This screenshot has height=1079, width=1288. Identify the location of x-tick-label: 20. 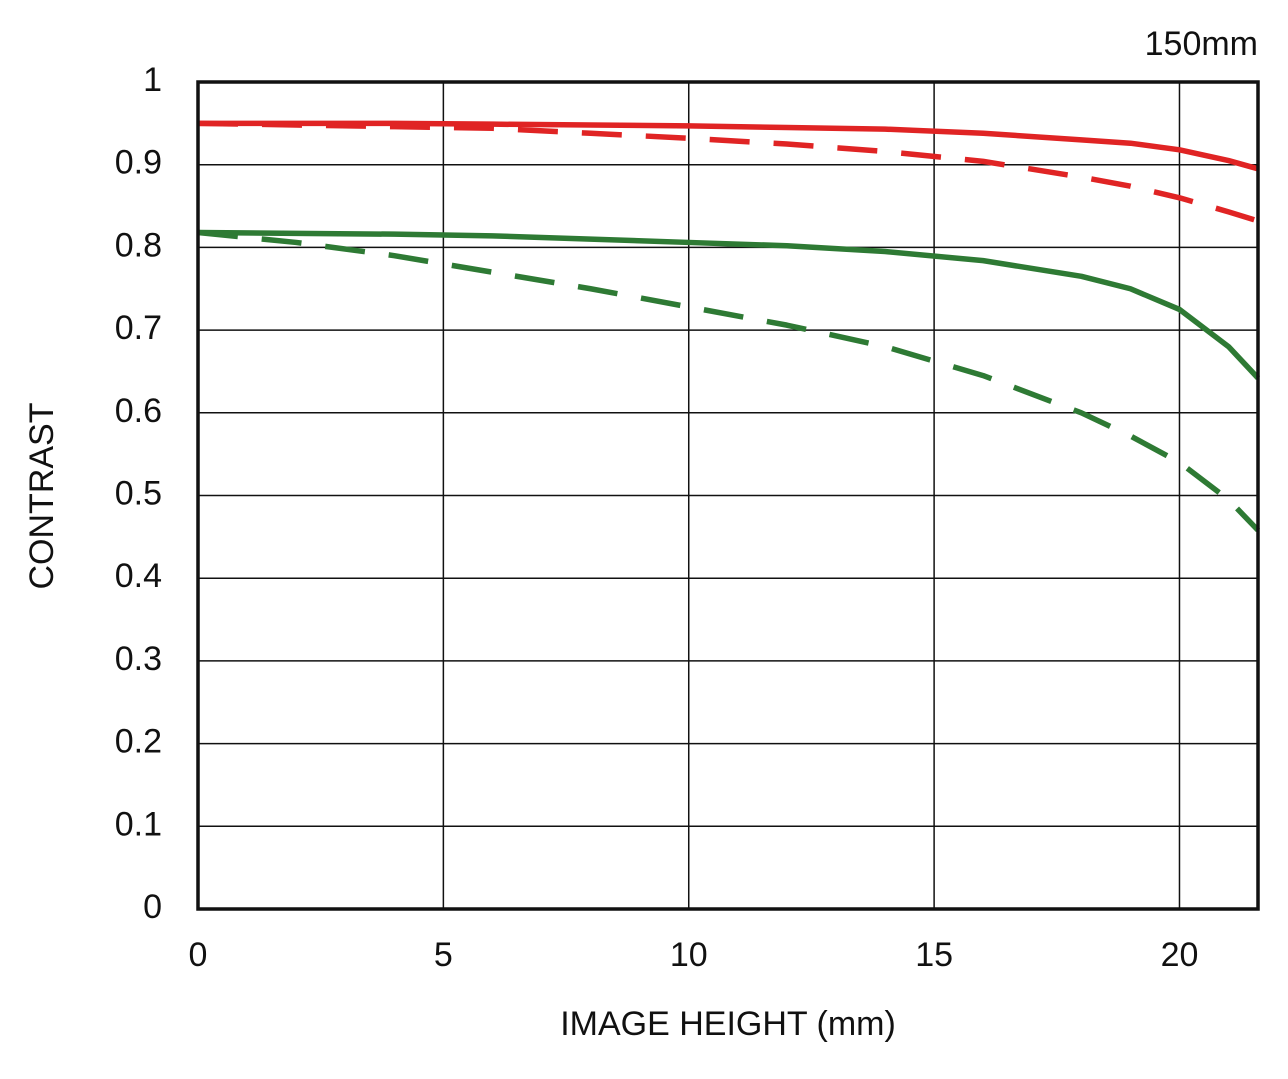
(1180, 955).